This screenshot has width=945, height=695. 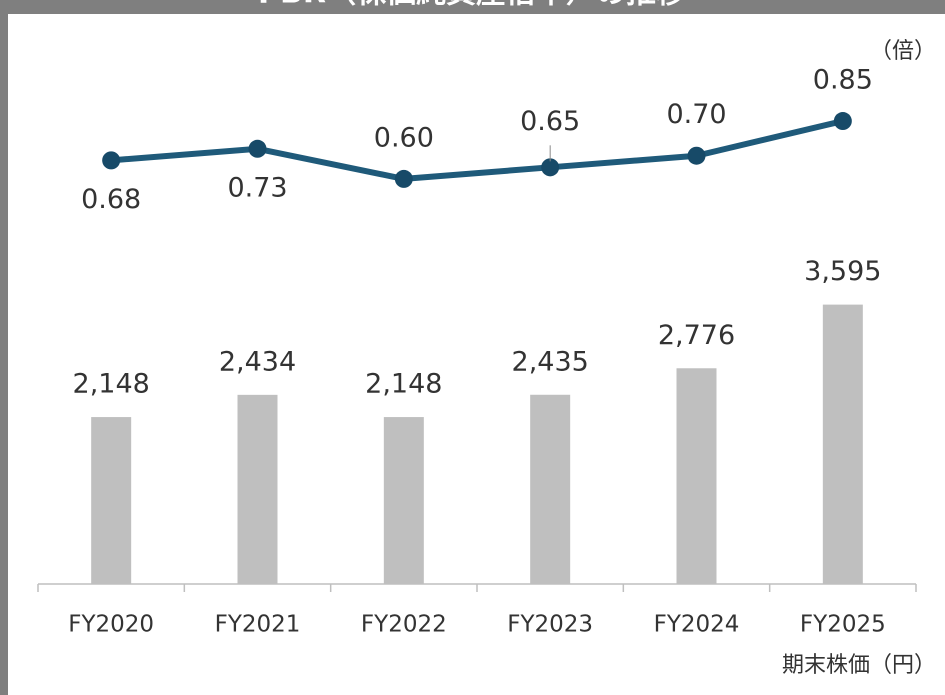 I want to click on bar-value-label: 3,595, so click(x=842, y=271).